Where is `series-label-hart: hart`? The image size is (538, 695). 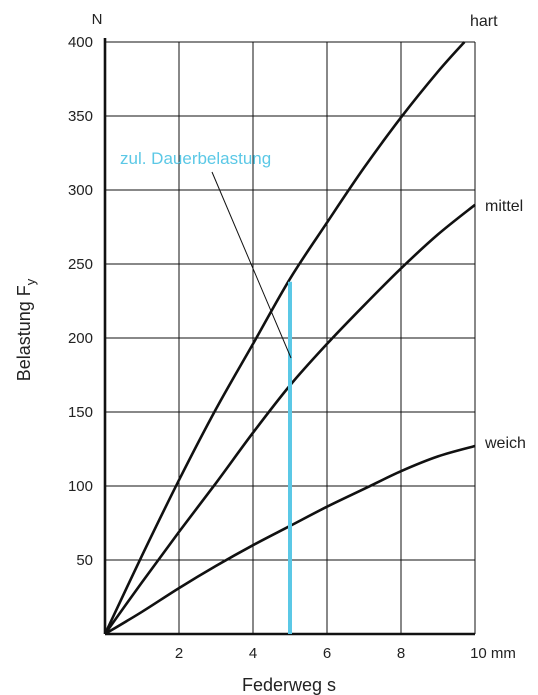
series-label-hart: hart is located at coordinates (484, 21).